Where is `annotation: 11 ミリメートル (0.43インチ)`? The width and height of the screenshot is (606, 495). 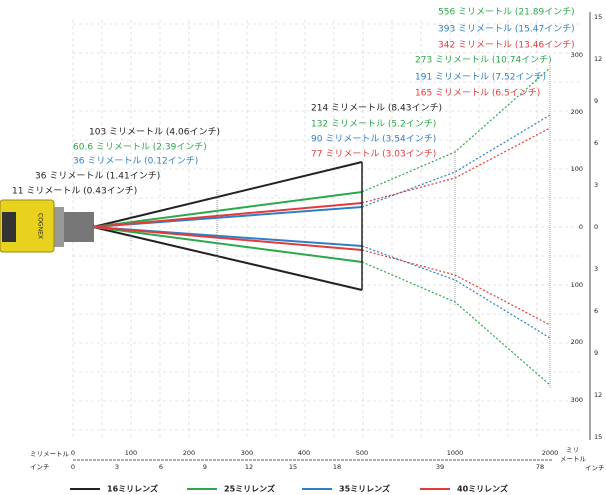 annotation: 11 ミリメートル (0.43インチ) is located at coordinates (74, 191).